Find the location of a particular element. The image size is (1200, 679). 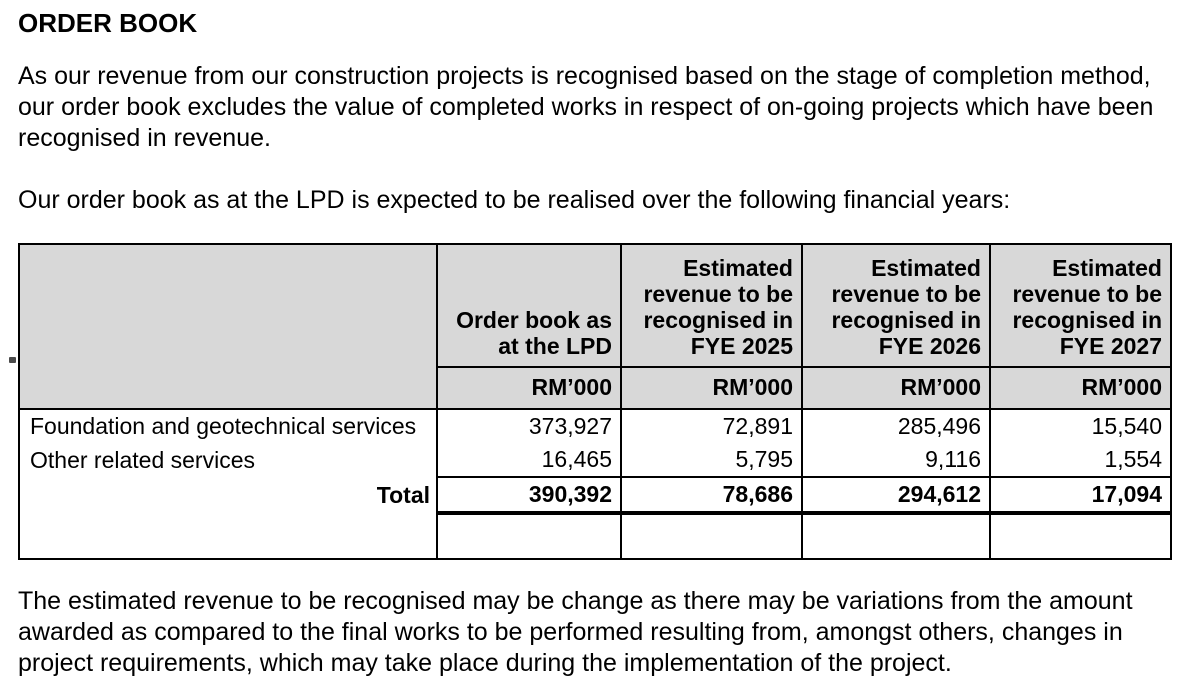

row-label: Foundation and geotechnical services is located at coordinates (223, 426).